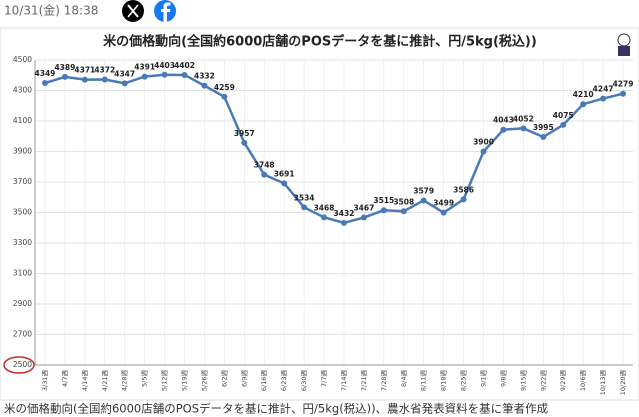 The height and width of the screenshot is (417, 639). Describe the element at coordinates (623, 84) in the screenshot. I see `data-label: 4279` at that location.